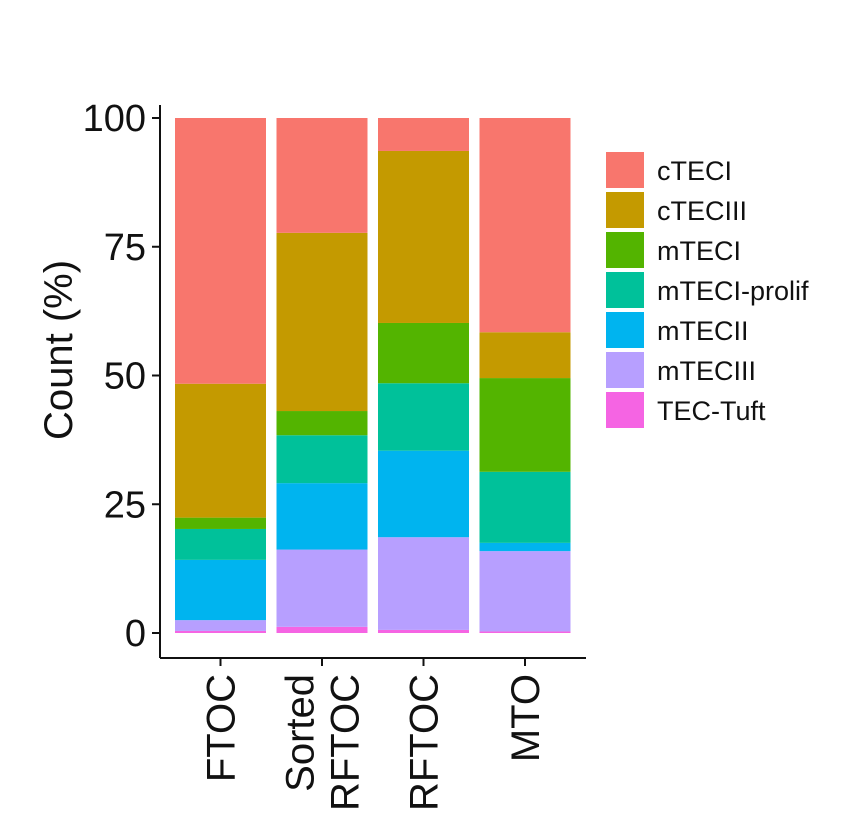 The image size is (847, 828). What do you see at coordinates (625, 210) in the screenshot?
I see `legend-key-cteciii` at bounding box center [625, 210].